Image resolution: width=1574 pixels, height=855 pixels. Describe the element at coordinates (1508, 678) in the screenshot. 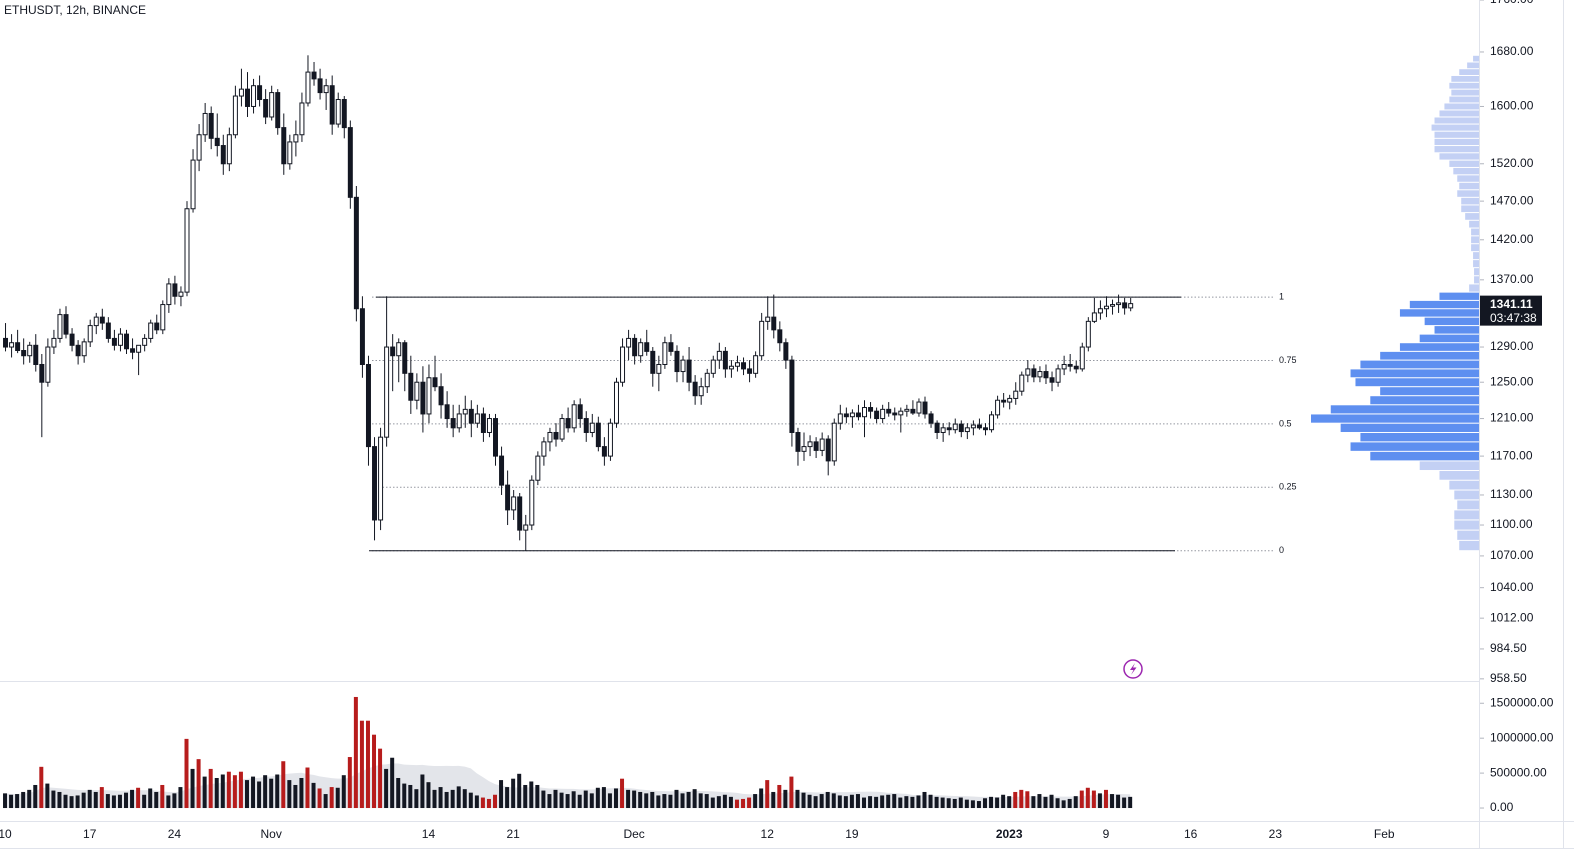

I see `y-tick-label: 958.50` at that location.